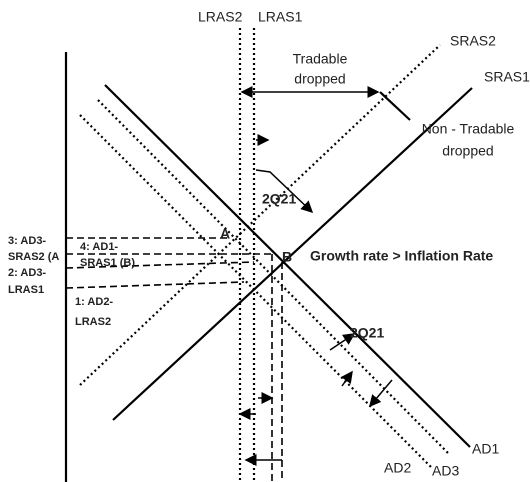 This screenshot has width=530, height=482. Describe the element at coordinates (473, 41) in the screenshot. I see `label: SRAS2` at that location.